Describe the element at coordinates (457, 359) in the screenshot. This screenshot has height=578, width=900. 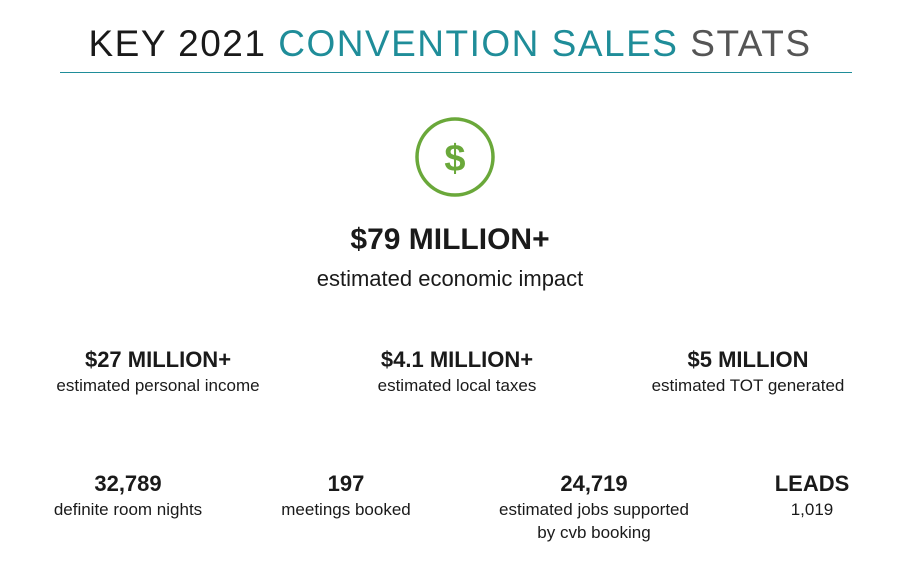
I see `stat-value: $4.1 MILLION+` at that location.